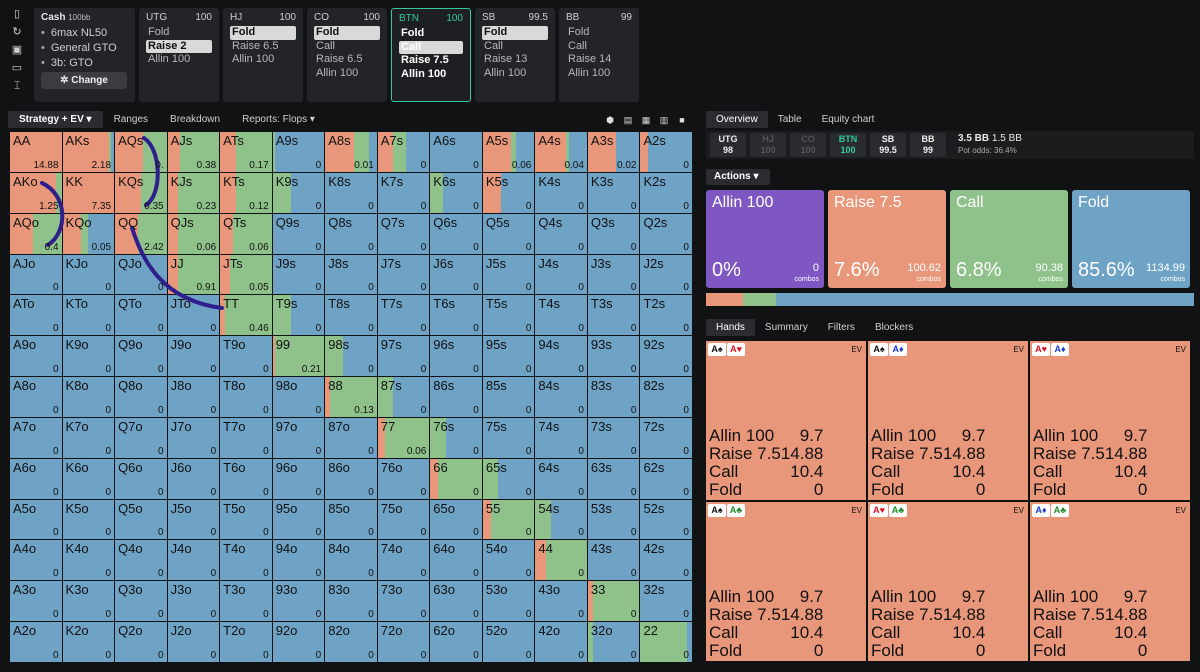 This screenshot has width=1200, height=672. I want to click on range-cell: A8s 0.01, so click(351, 152).